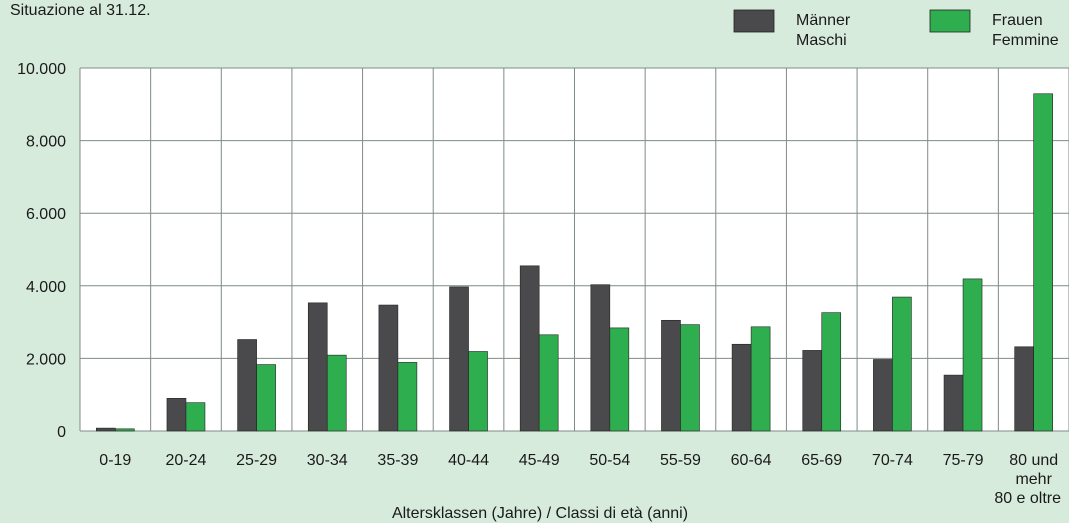 This screenshot has height=523, width=1069. What do you see at coordinates (950, 21) in the screenshot?
I see `legend-swatch-women` at bounding box center [950, 21].